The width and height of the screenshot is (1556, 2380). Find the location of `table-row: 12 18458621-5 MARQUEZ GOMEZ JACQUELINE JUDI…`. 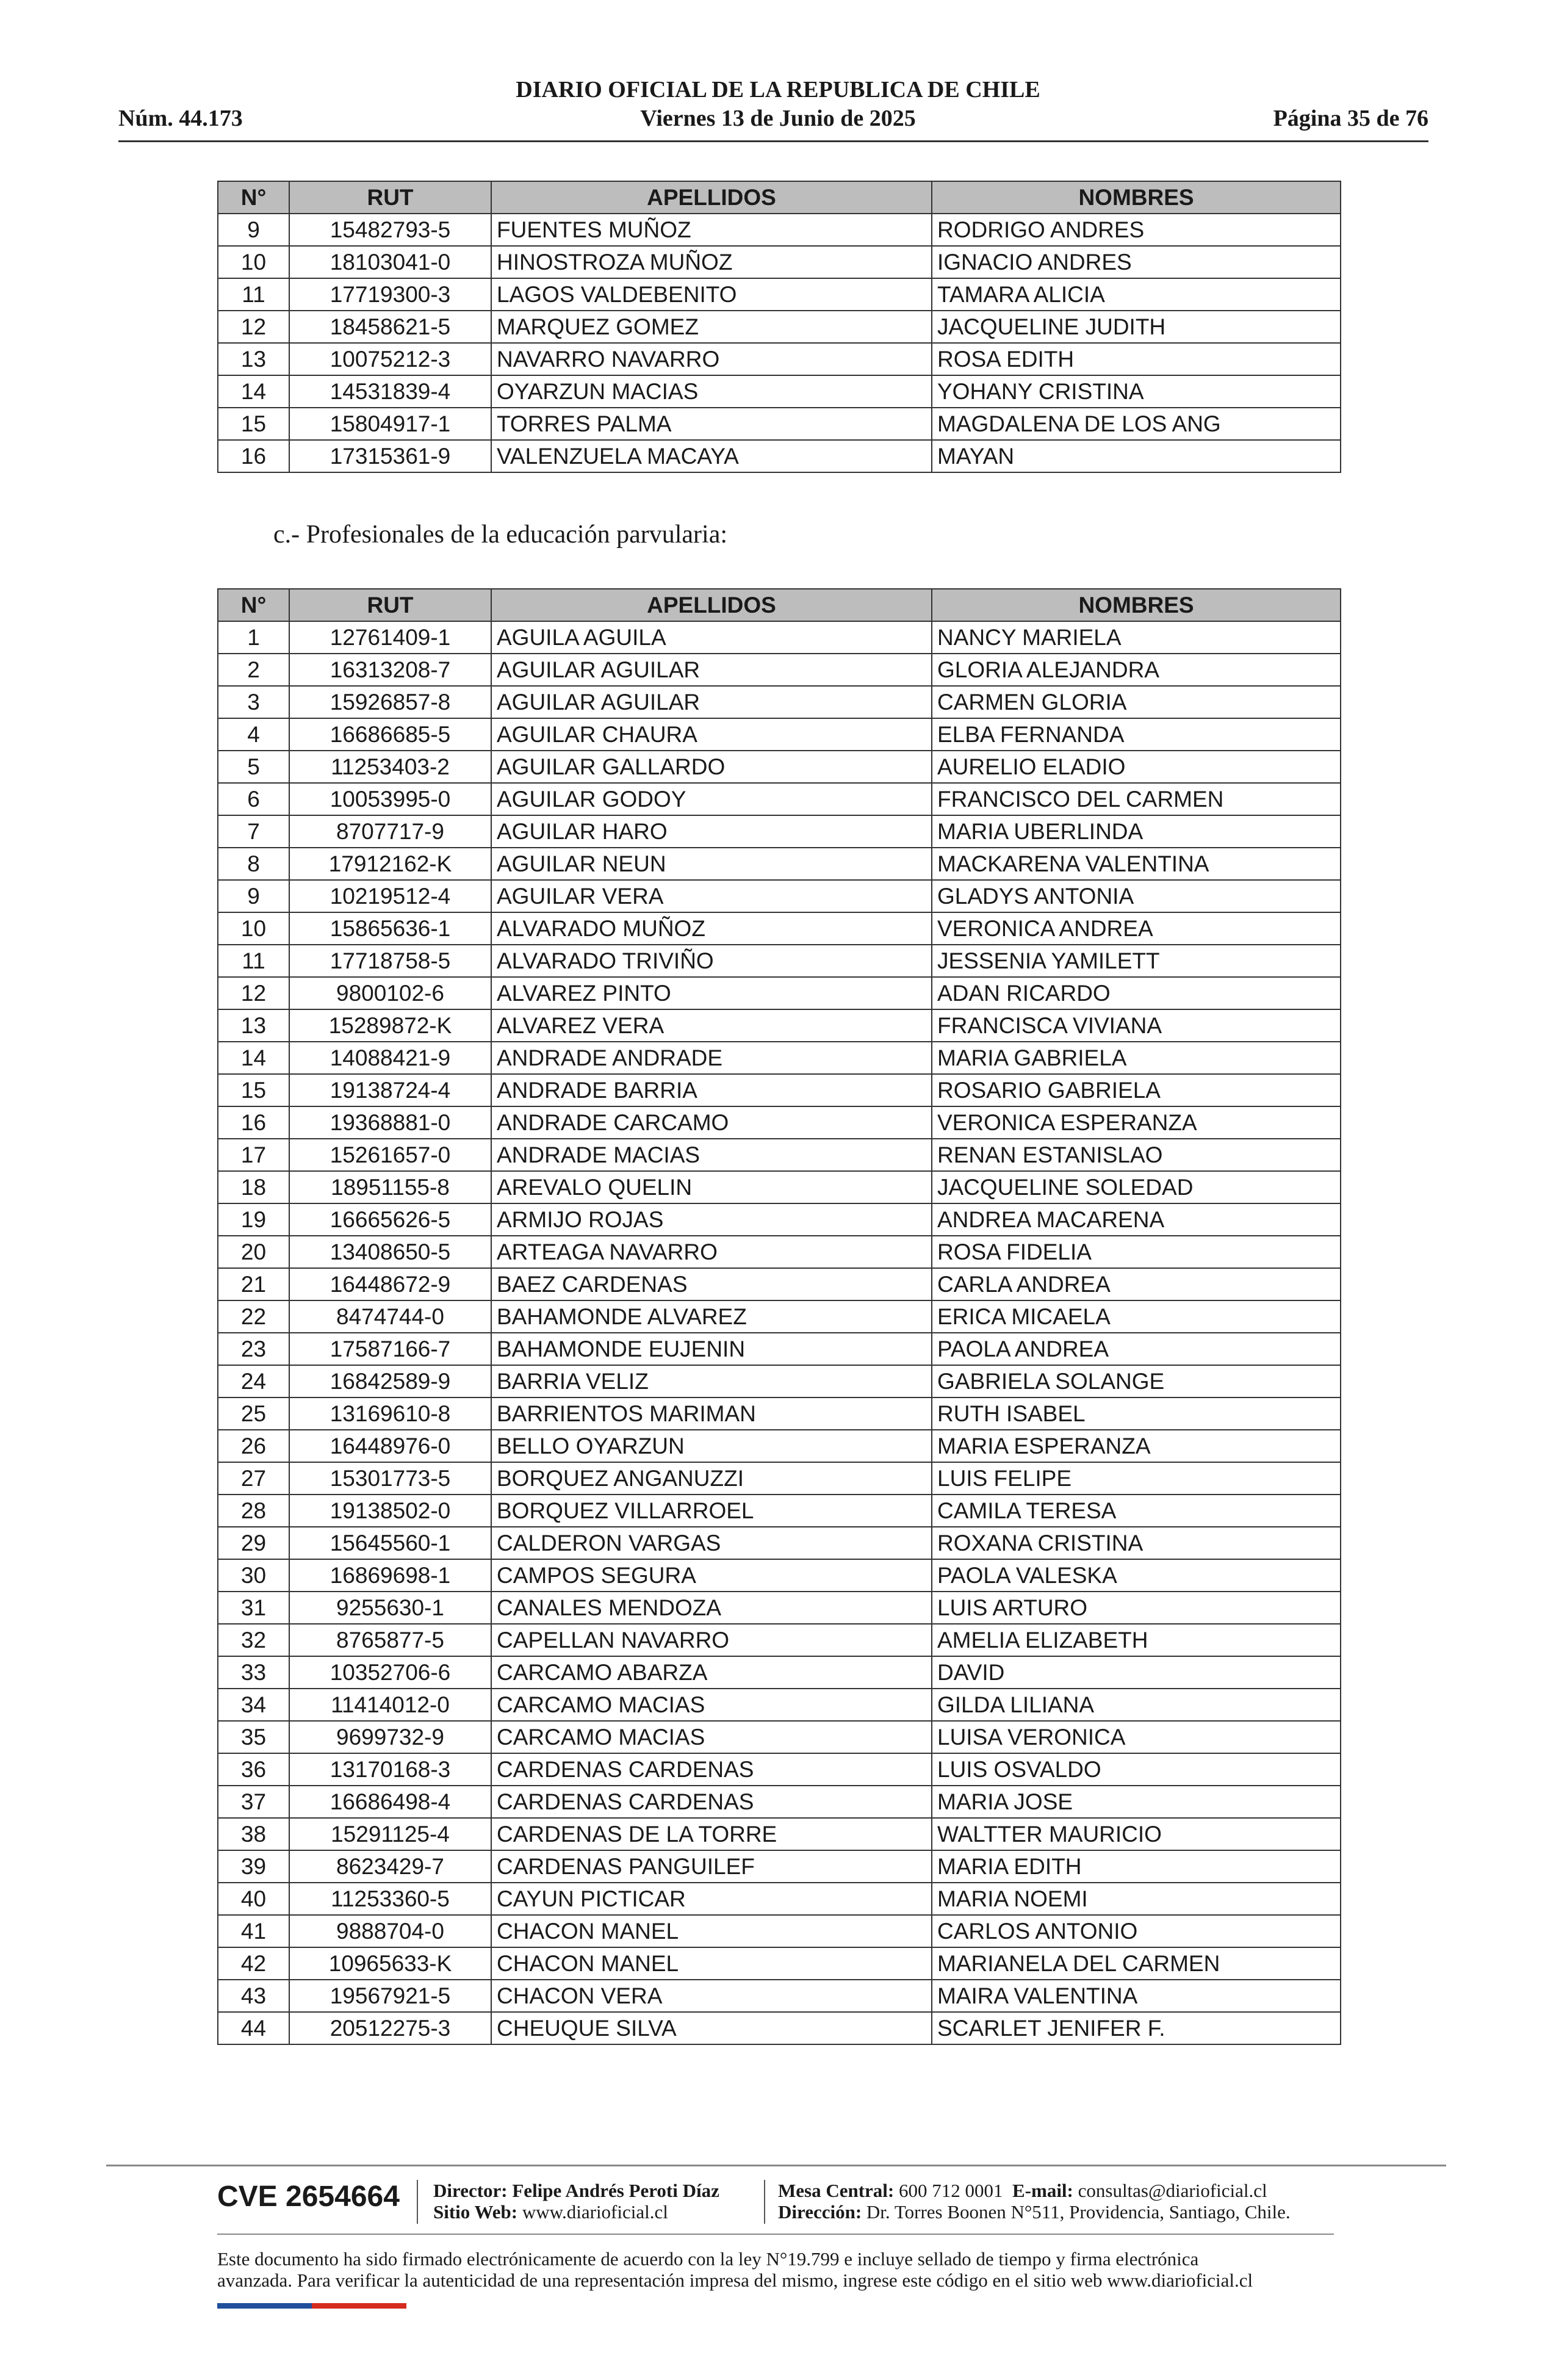

table-row: 12 18458621-5 MARQUEZ GOMEZ JACQUELINE JUDI… is located at coordinates (779, 327).